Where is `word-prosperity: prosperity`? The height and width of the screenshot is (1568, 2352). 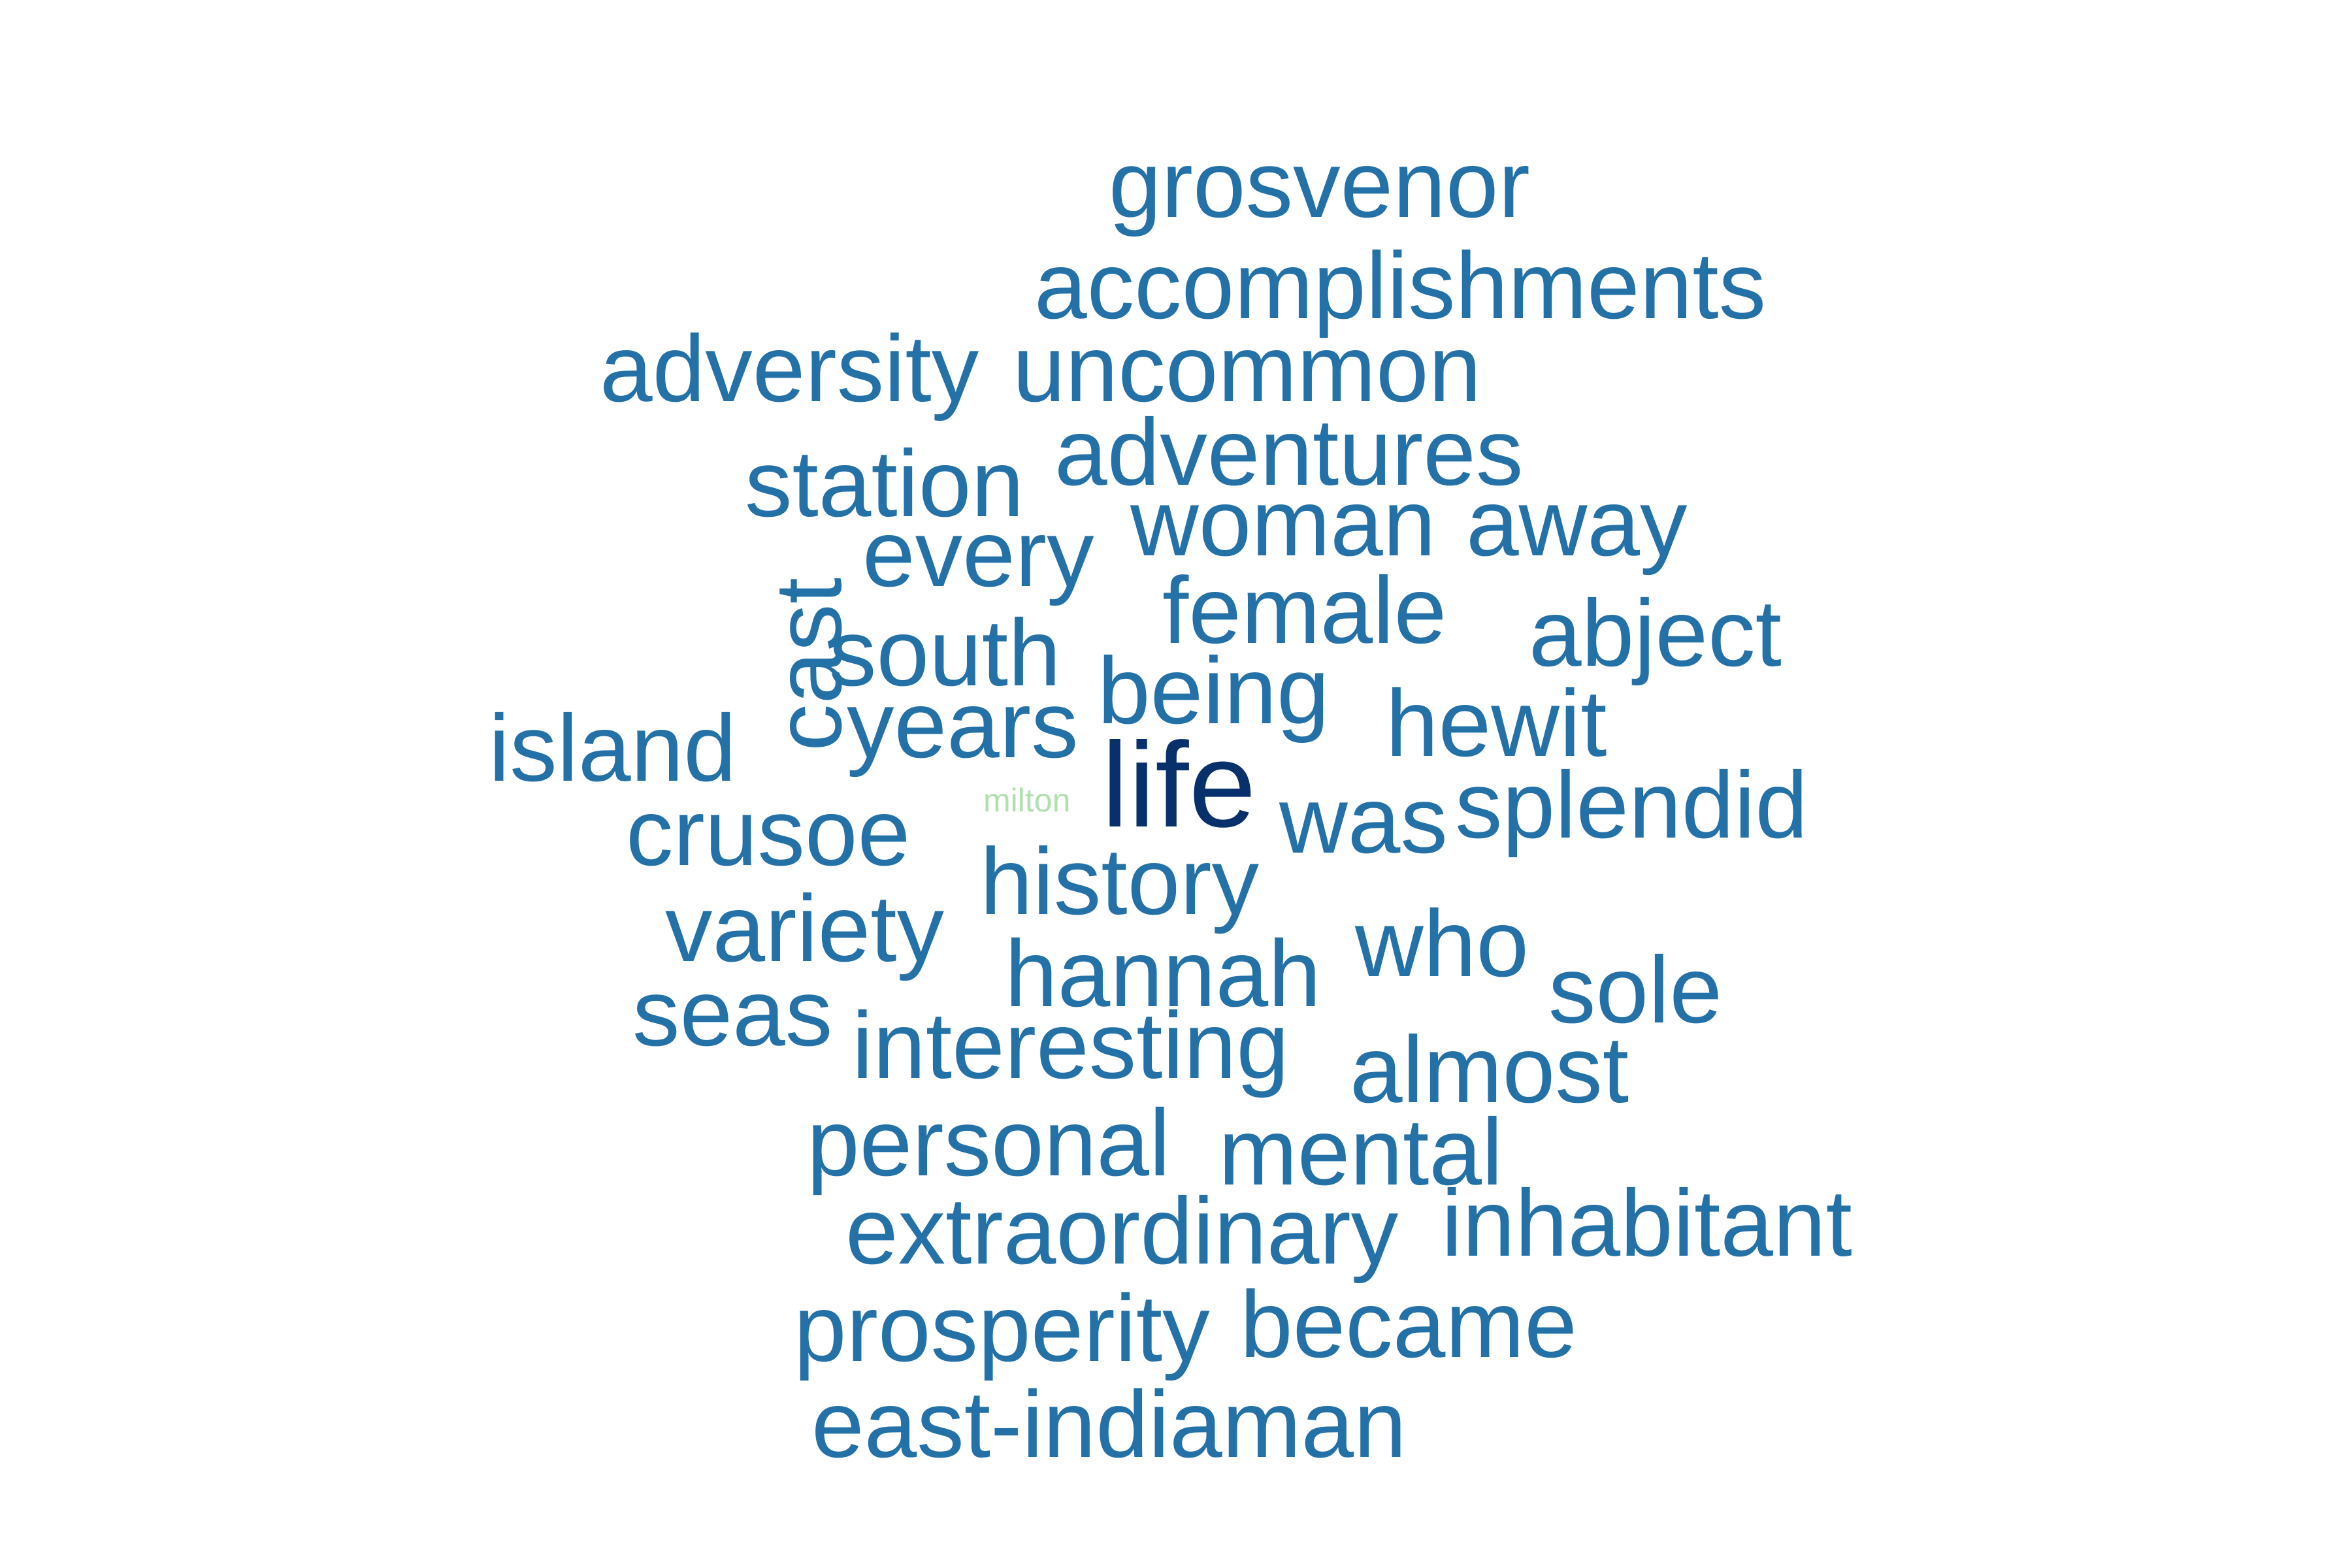
word-prosperity: prosperity is located at coordinates (1002, 1328).